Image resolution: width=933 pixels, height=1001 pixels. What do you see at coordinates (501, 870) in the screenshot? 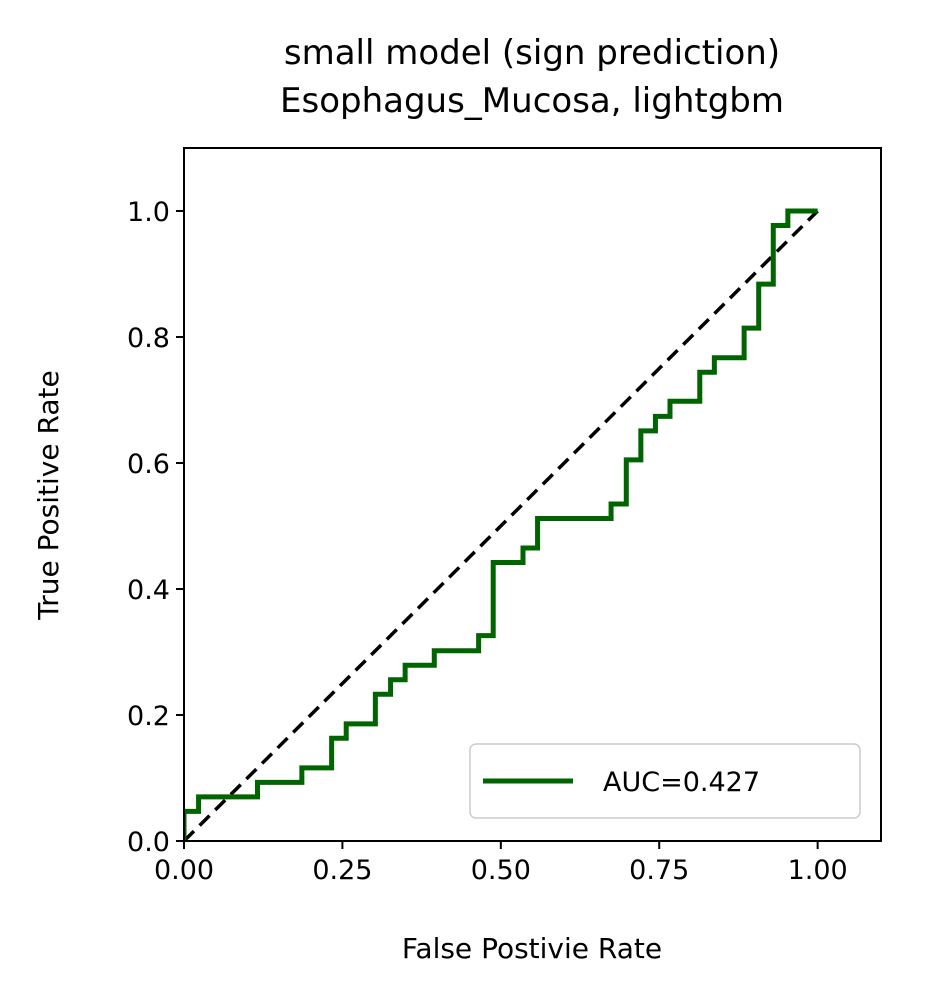
I see `x-tick-label: 0.50` at bounding box center [501, 870].